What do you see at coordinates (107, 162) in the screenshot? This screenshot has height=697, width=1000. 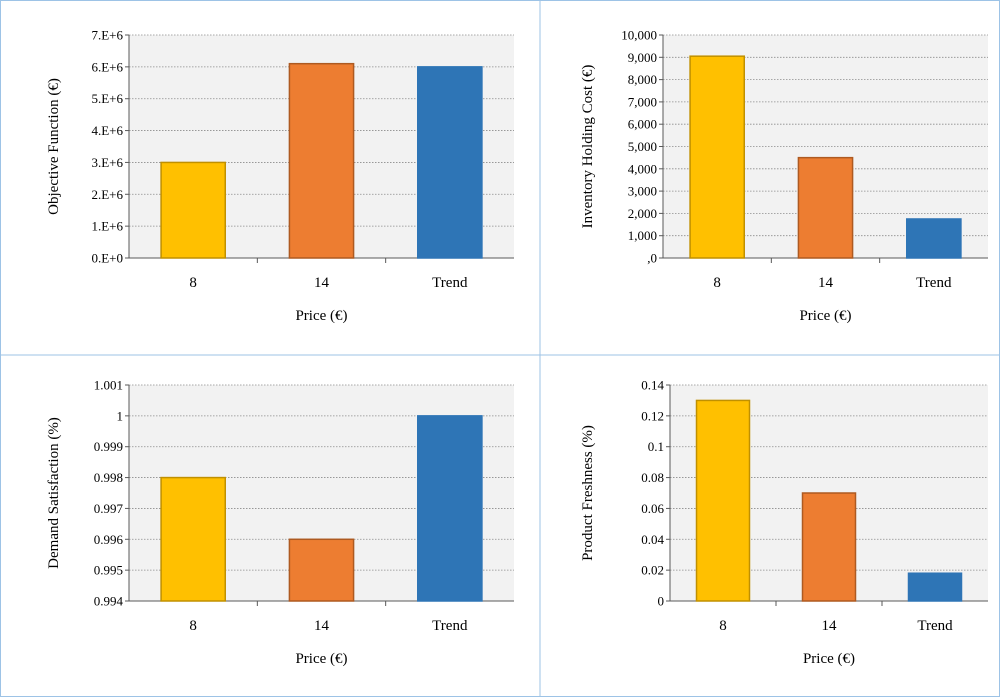 I see `y-tick-label: 3.E+6` at bounding box center [107, 162].